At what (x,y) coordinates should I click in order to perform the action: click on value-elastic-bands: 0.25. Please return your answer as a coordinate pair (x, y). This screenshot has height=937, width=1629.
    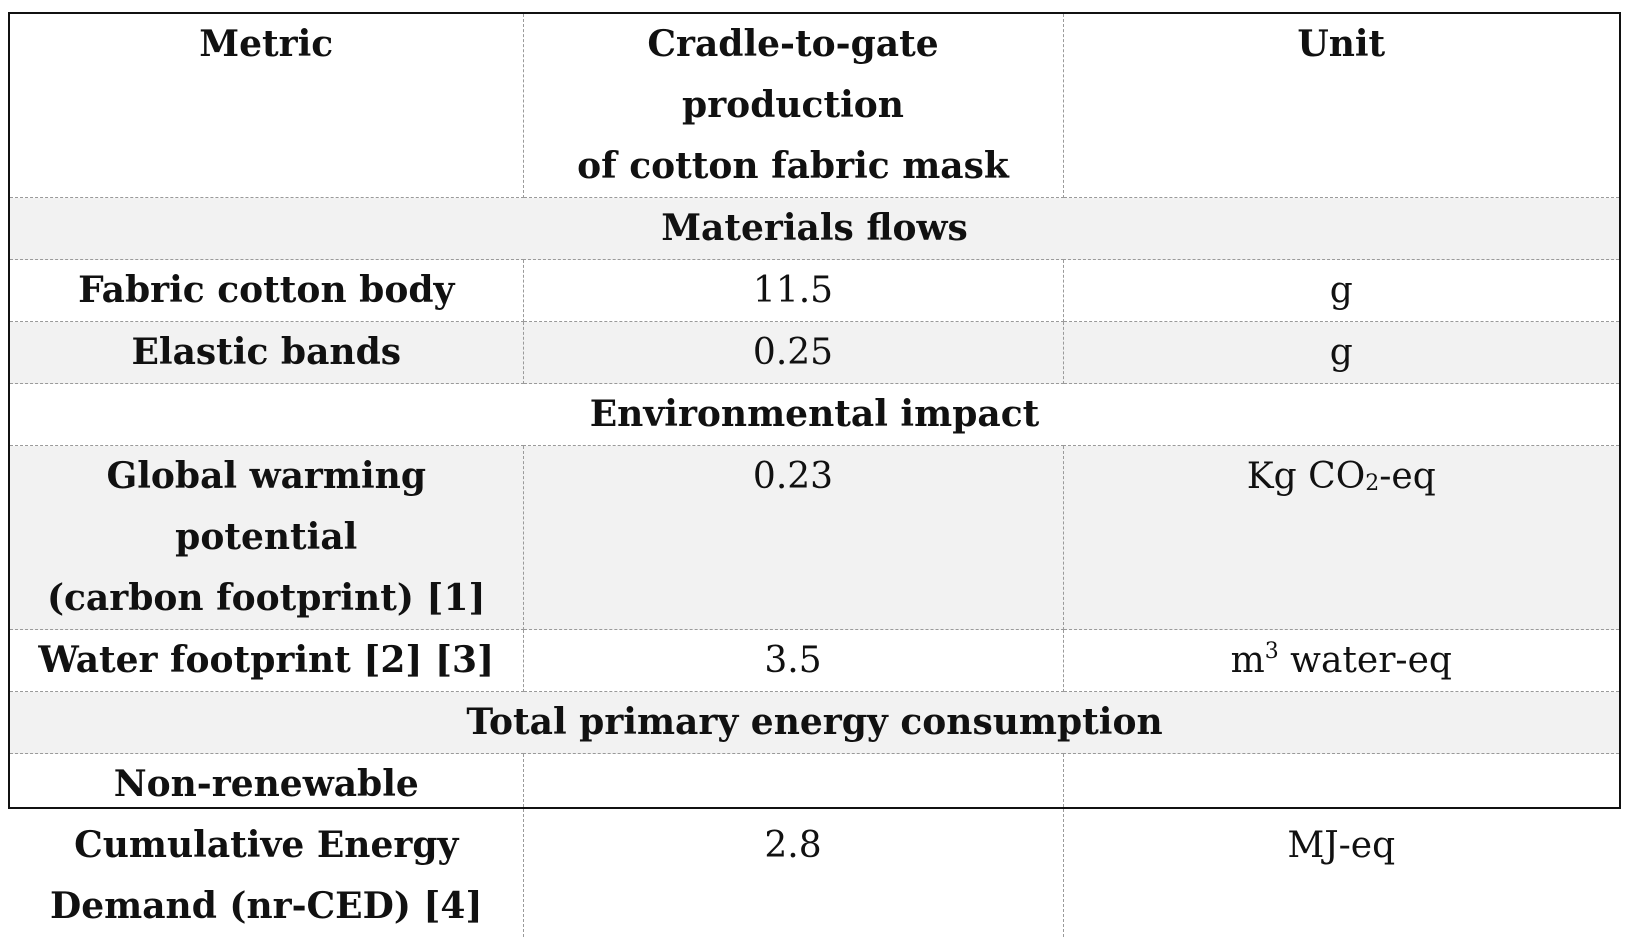
    Looking at the image, I should click on (793, 353).